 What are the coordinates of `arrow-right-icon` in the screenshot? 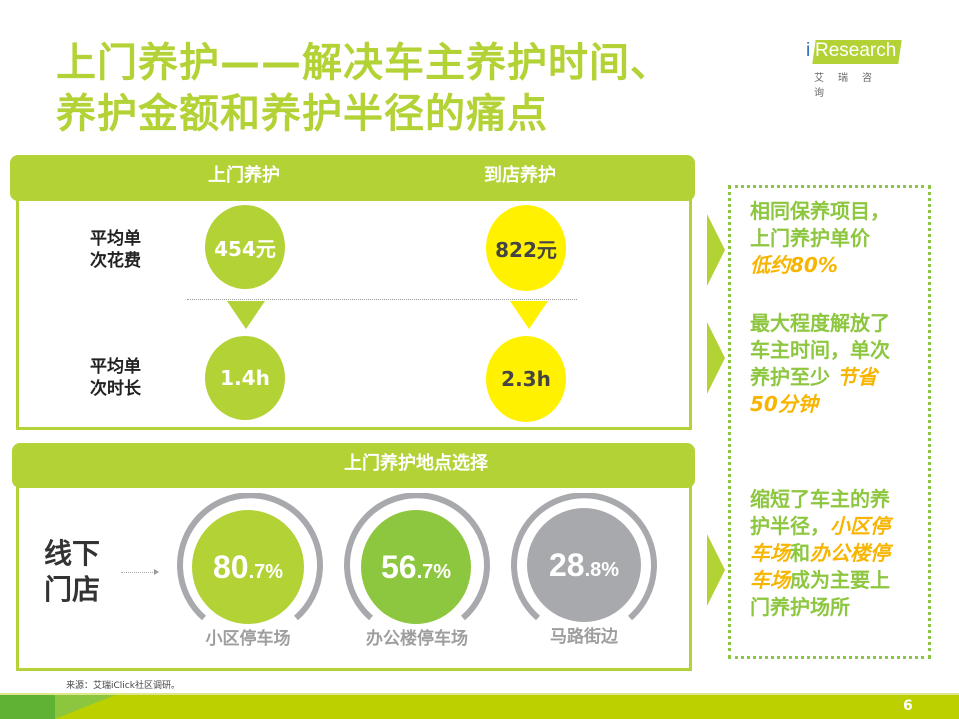 It's located at (156, 572).